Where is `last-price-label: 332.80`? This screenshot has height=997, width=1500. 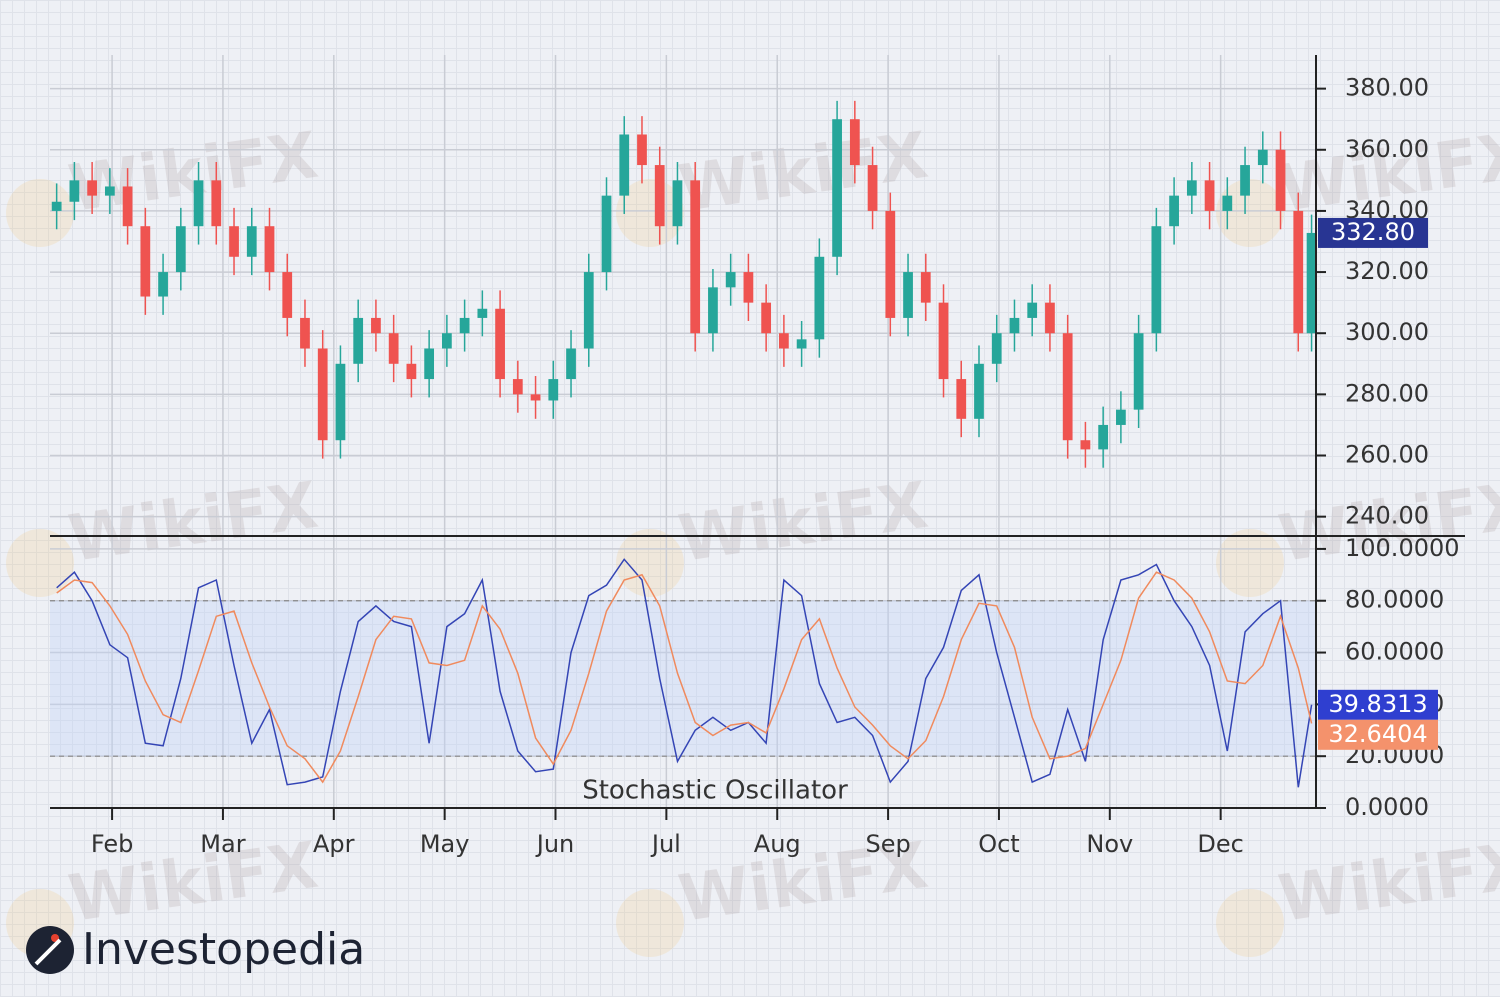 last-price-label: 332.80 is located at coordinates (1373, 232).